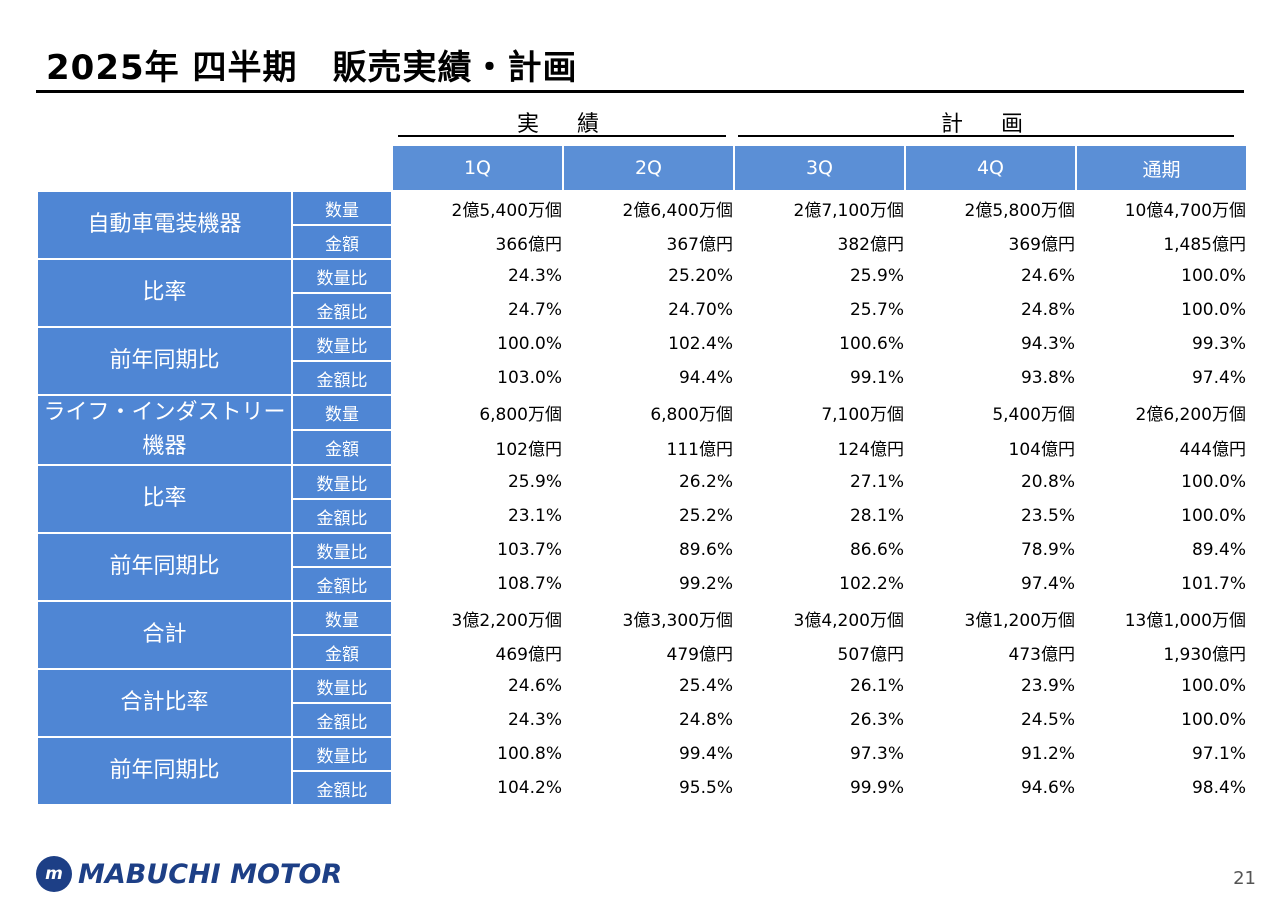 The width and height of the screenshot is (1280, 905). Describe the element at coordinates (648, 168) in the screenshot. I see `column-header: 2Q` at that location.